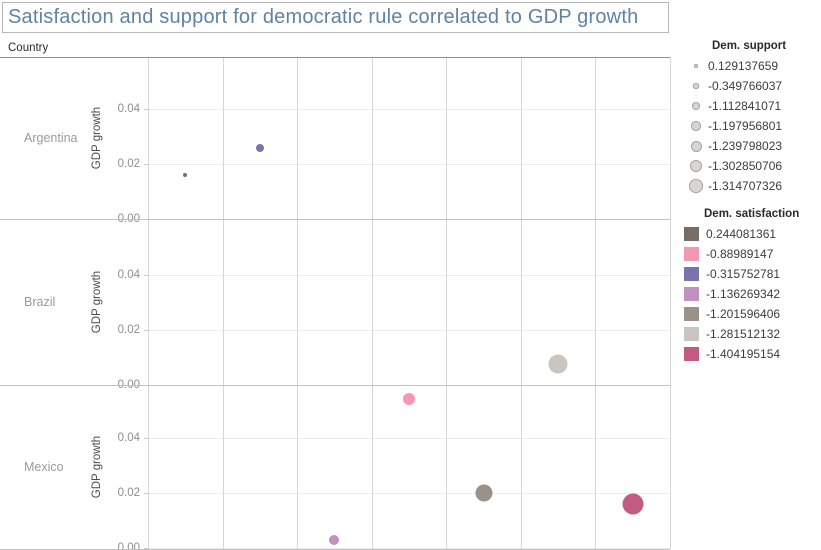 The height and width of the screenshot is (550, 821). What do you see at coordinates (743, 66) in the screenshot?
I see `size-legend-value: 0.129137659` at bounding box center [743, 66].